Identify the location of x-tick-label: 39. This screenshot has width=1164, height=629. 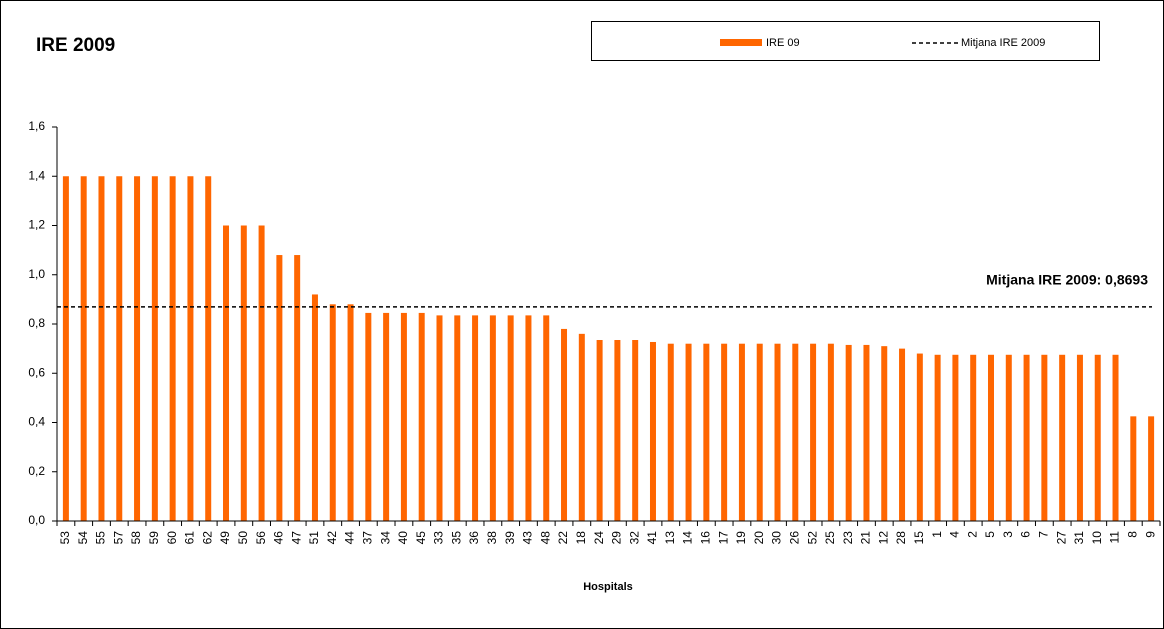
(510, 538).